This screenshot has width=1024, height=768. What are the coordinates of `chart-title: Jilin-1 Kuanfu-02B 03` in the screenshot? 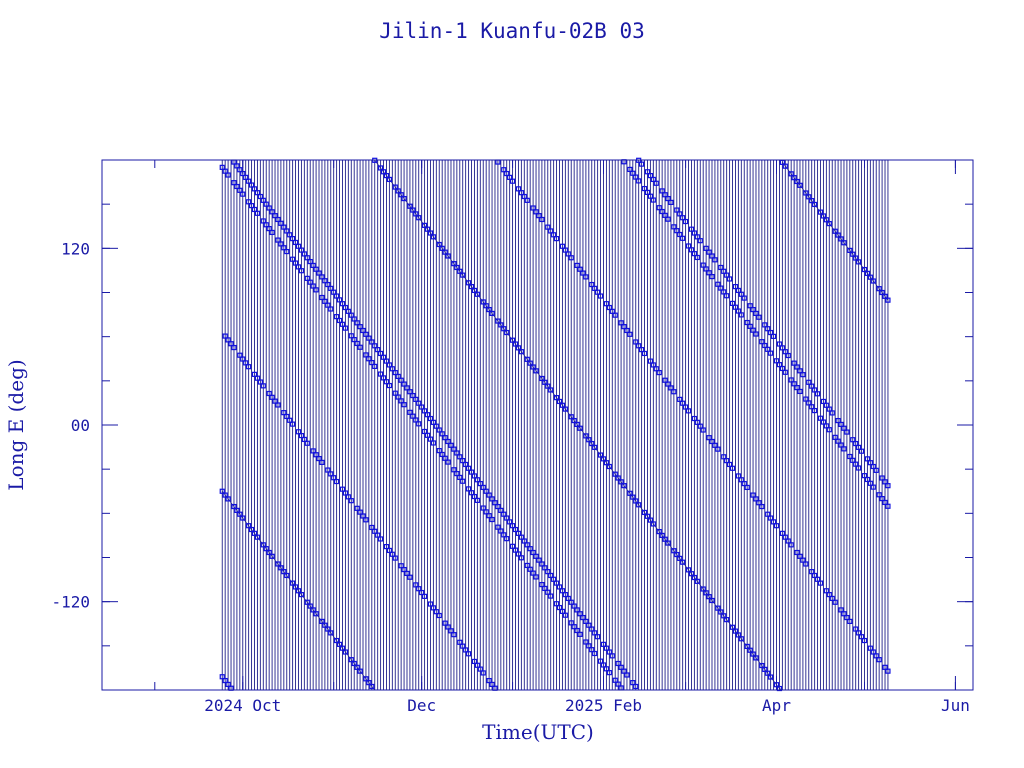 It's located at (512, 31).